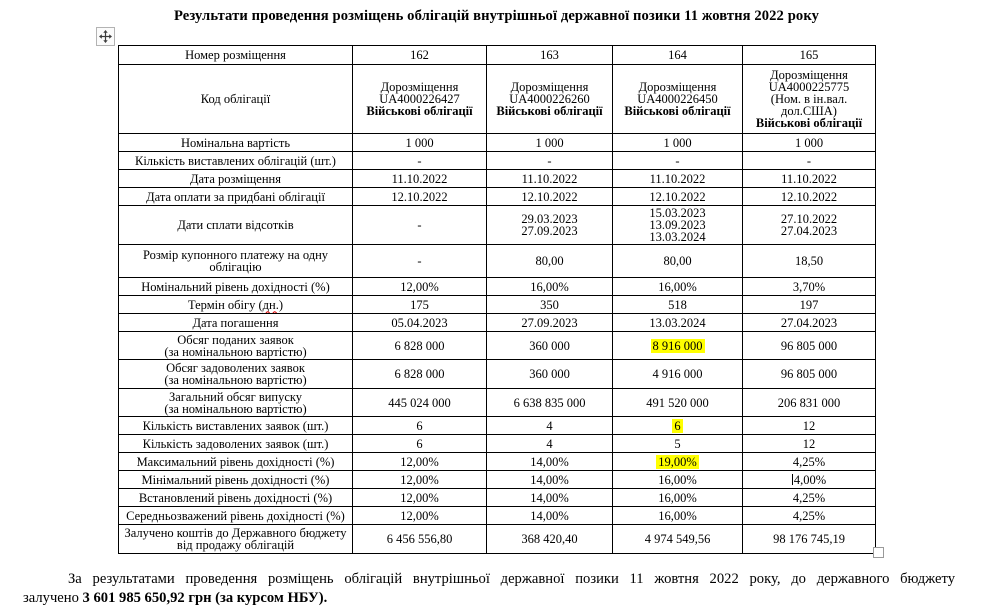 Image resolution: width=993 pixels, height=612 pixels. I want to click on value-cell: 368 420,40, so click(549, 539).